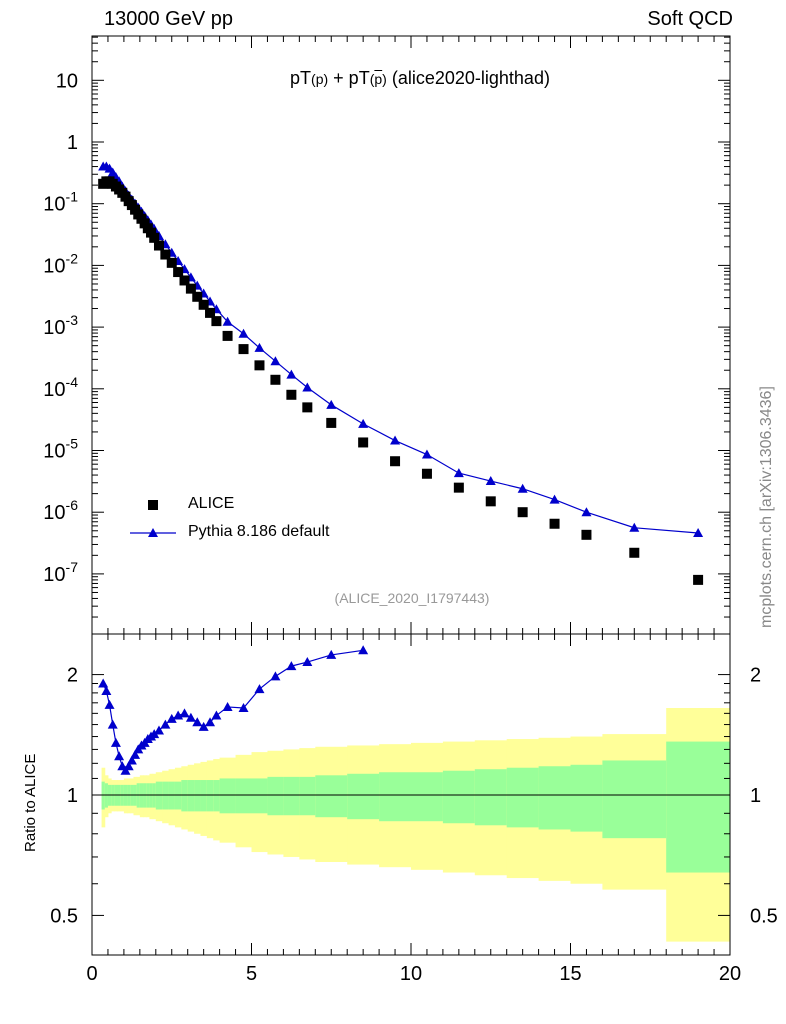 Image resolution: width=786 pixels, height=1024 pixels. Describe the element at coordinates (60, 263) in the screenshot. I see `y-tick-label: 10⁻²` at that location.